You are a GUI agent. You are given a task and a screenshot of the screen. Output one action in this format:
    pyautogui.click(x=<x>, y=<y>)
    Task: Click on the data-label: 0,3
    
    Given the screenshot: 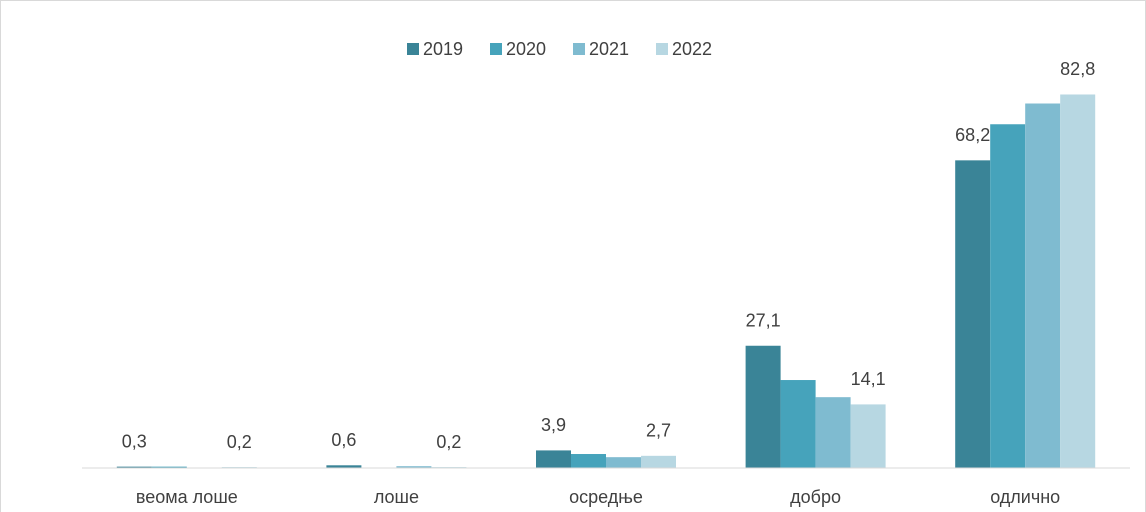 What is the action you would take?
    pyautogui.click(x=134, y=441)
    